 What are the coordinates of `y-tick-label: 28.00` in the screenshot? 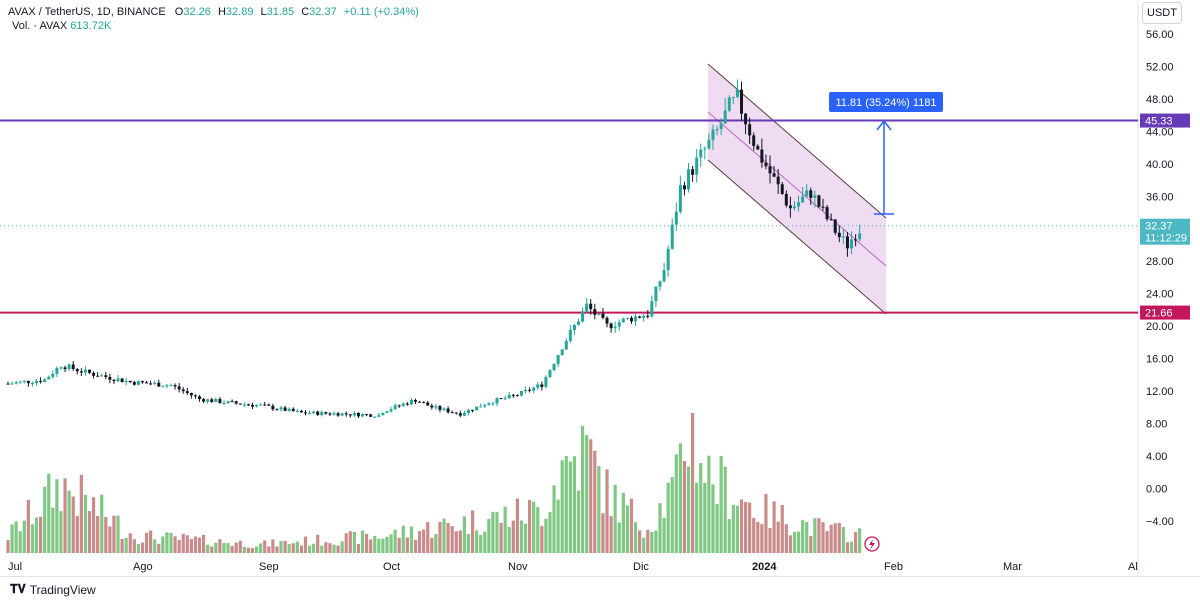 It's located at (1160, 262).